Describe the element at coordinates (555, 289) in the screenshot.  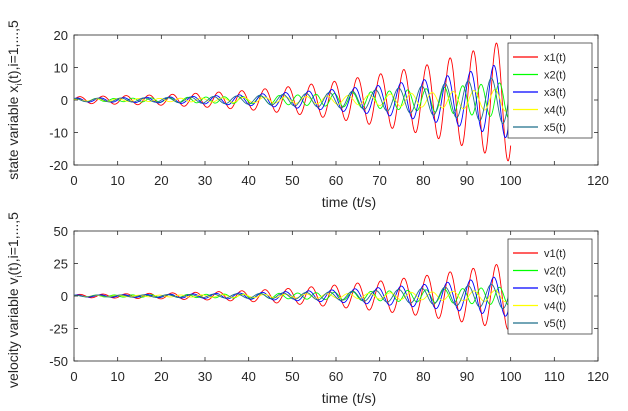
I see `legend-label-v3(t): v3(t)` at that location.